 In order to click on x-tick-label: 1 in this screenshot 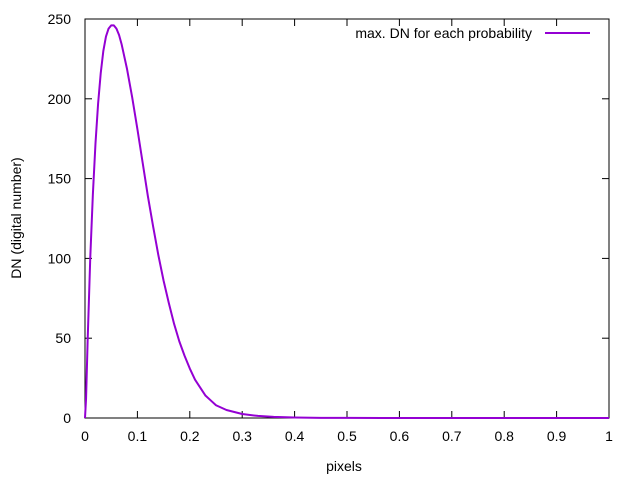, I will do `click(609, 436)`.